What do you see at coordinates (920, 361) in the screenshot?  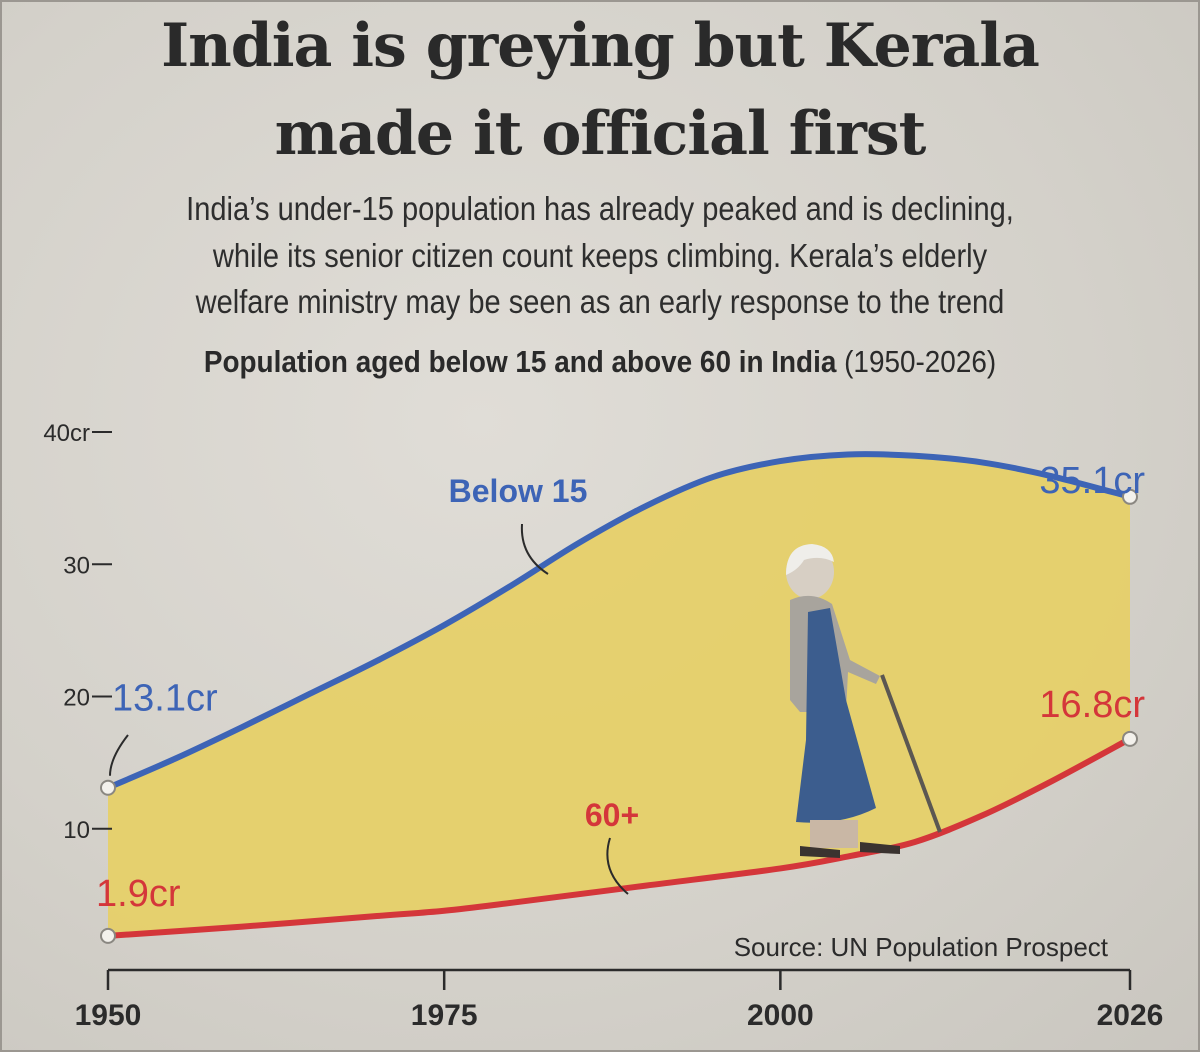 I see `chart-subtitle-range: (1950-2026)` at bounding box center [920, 361].